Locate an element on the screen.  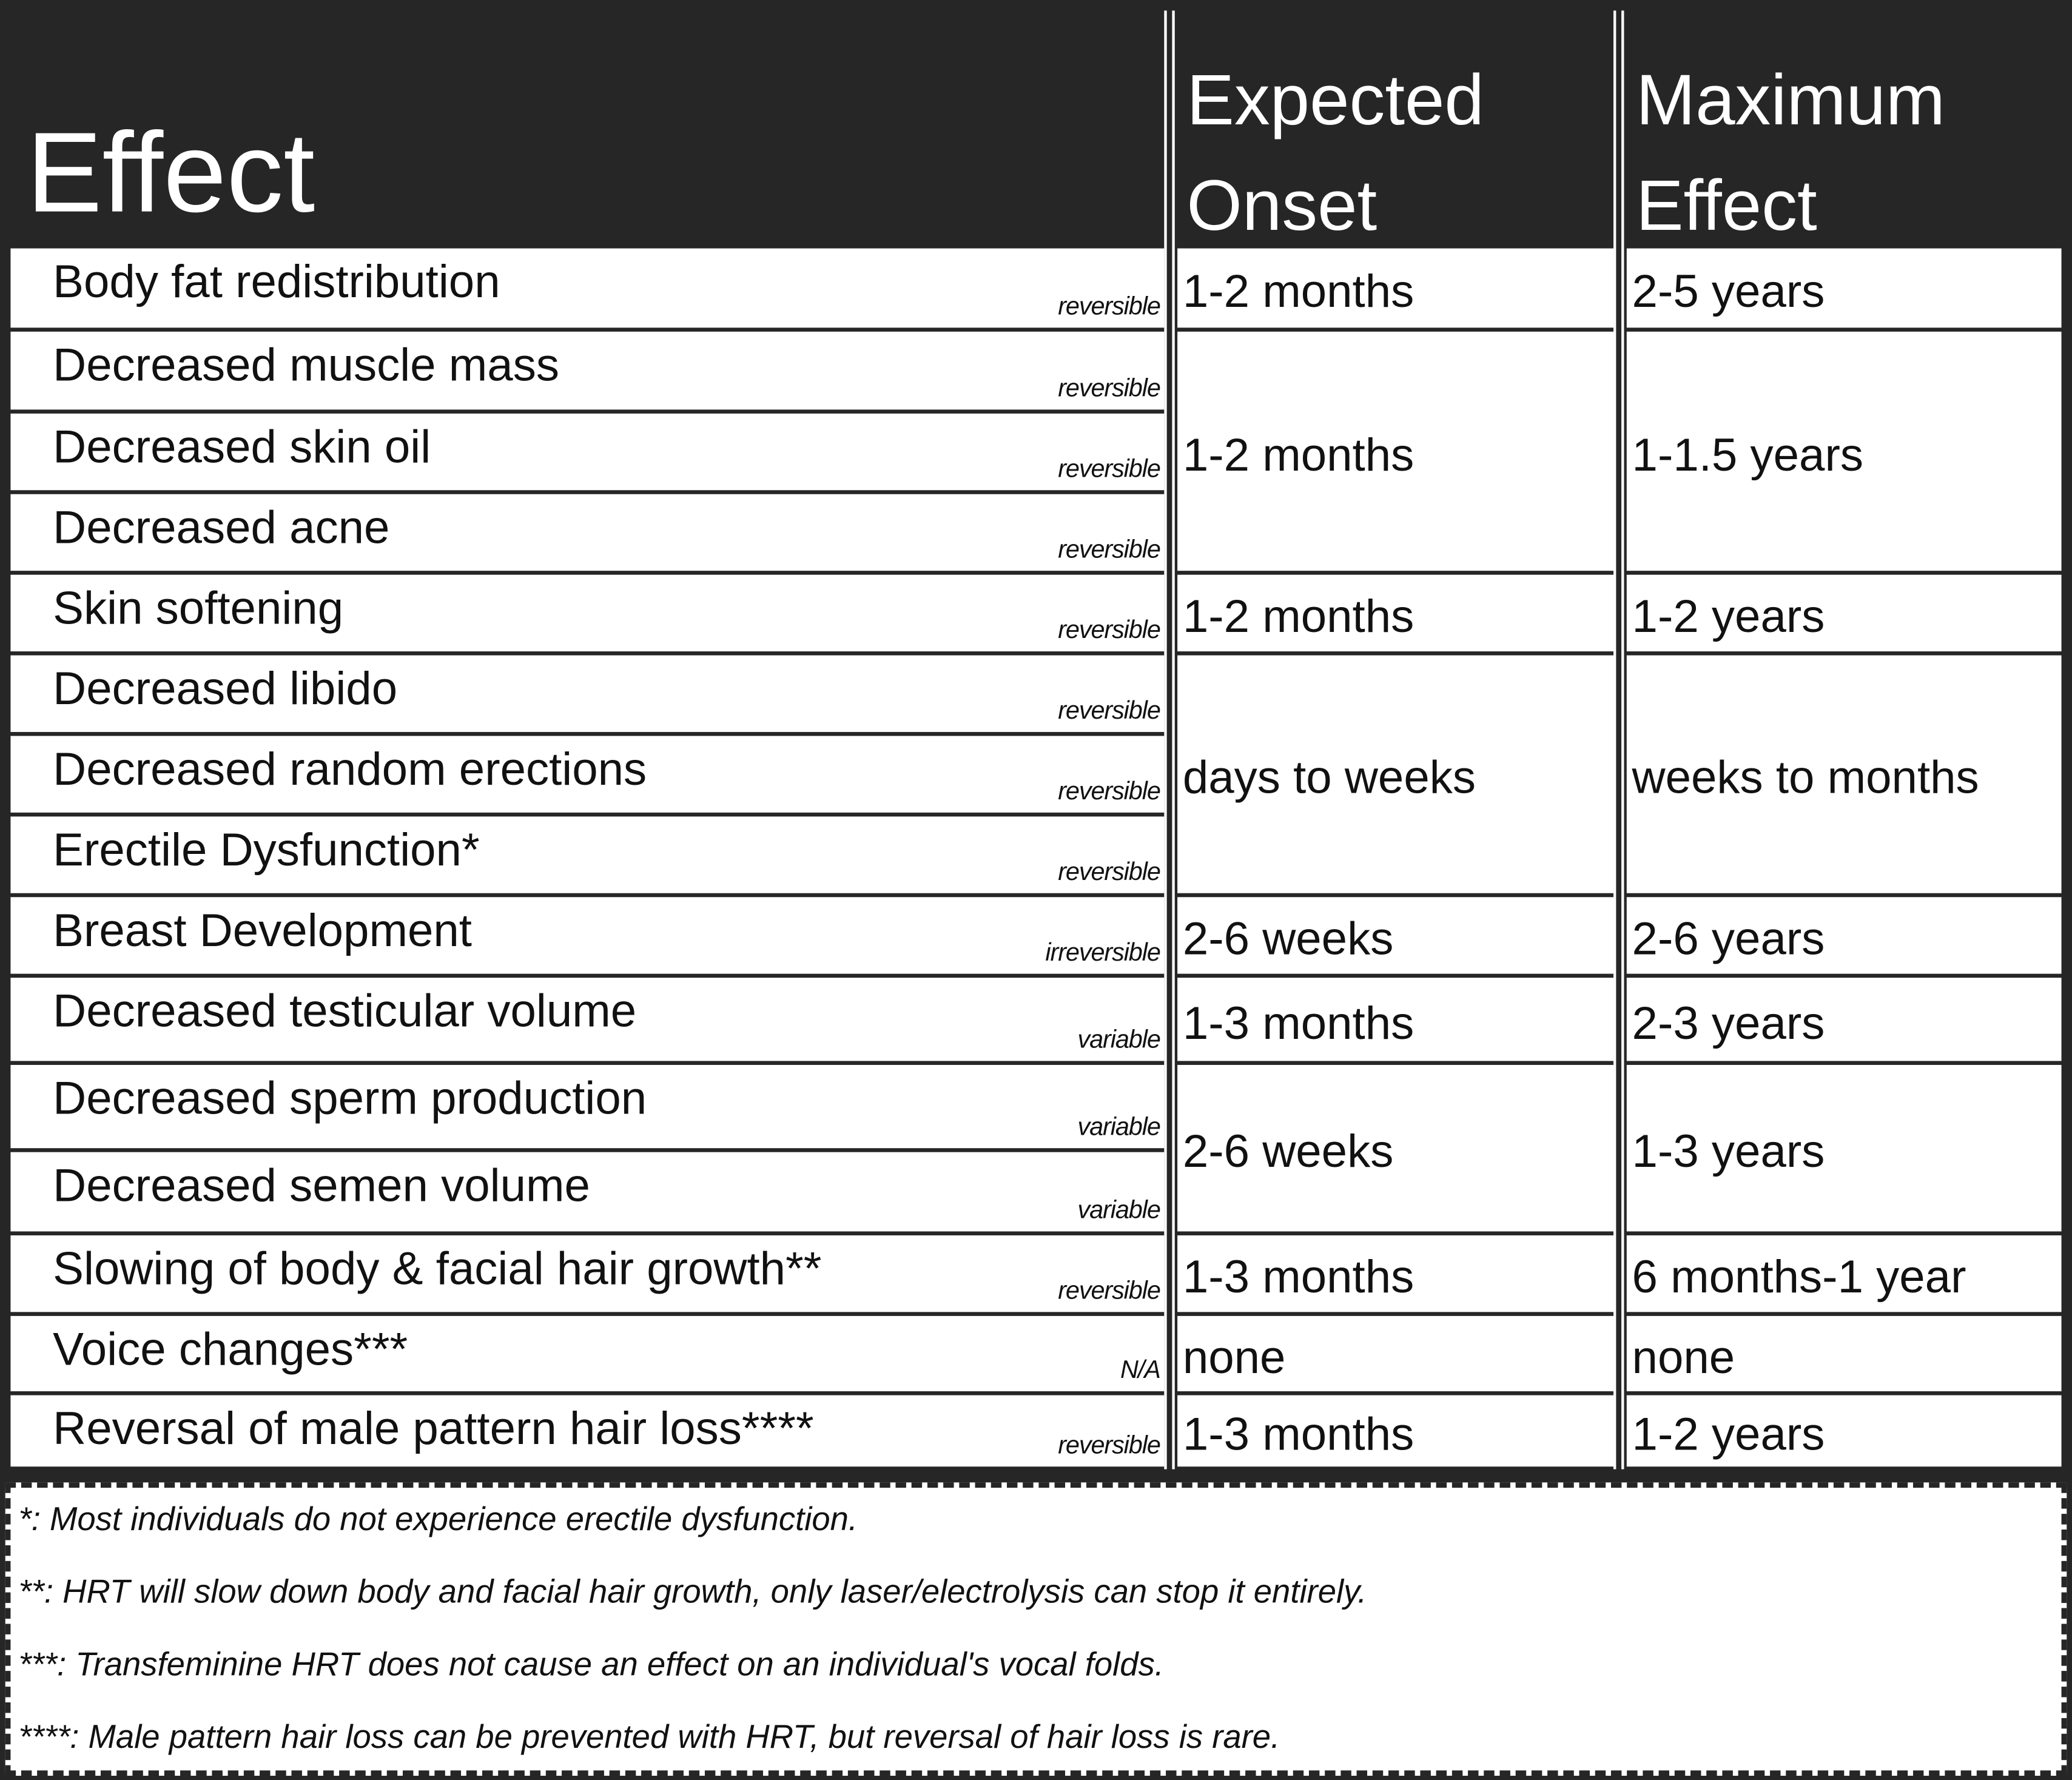
table-row: Decreased muscle mass reversible is located at coordinates (587, 370).